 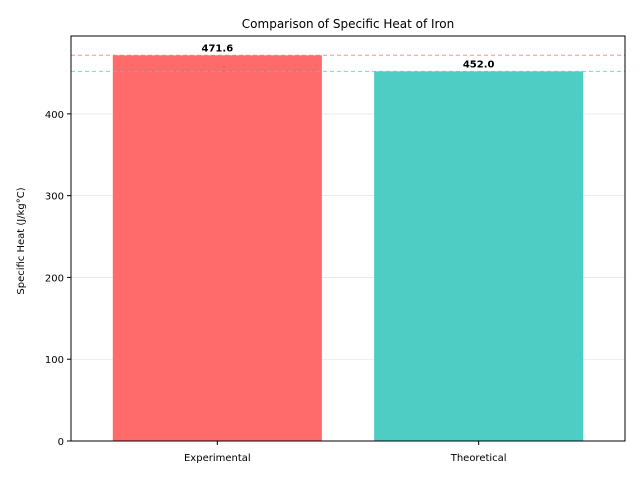 What do you see at coordinates (54, 115) in the screenshot?
I see `y-tick-label: 400` at bounding box center [54, 115].